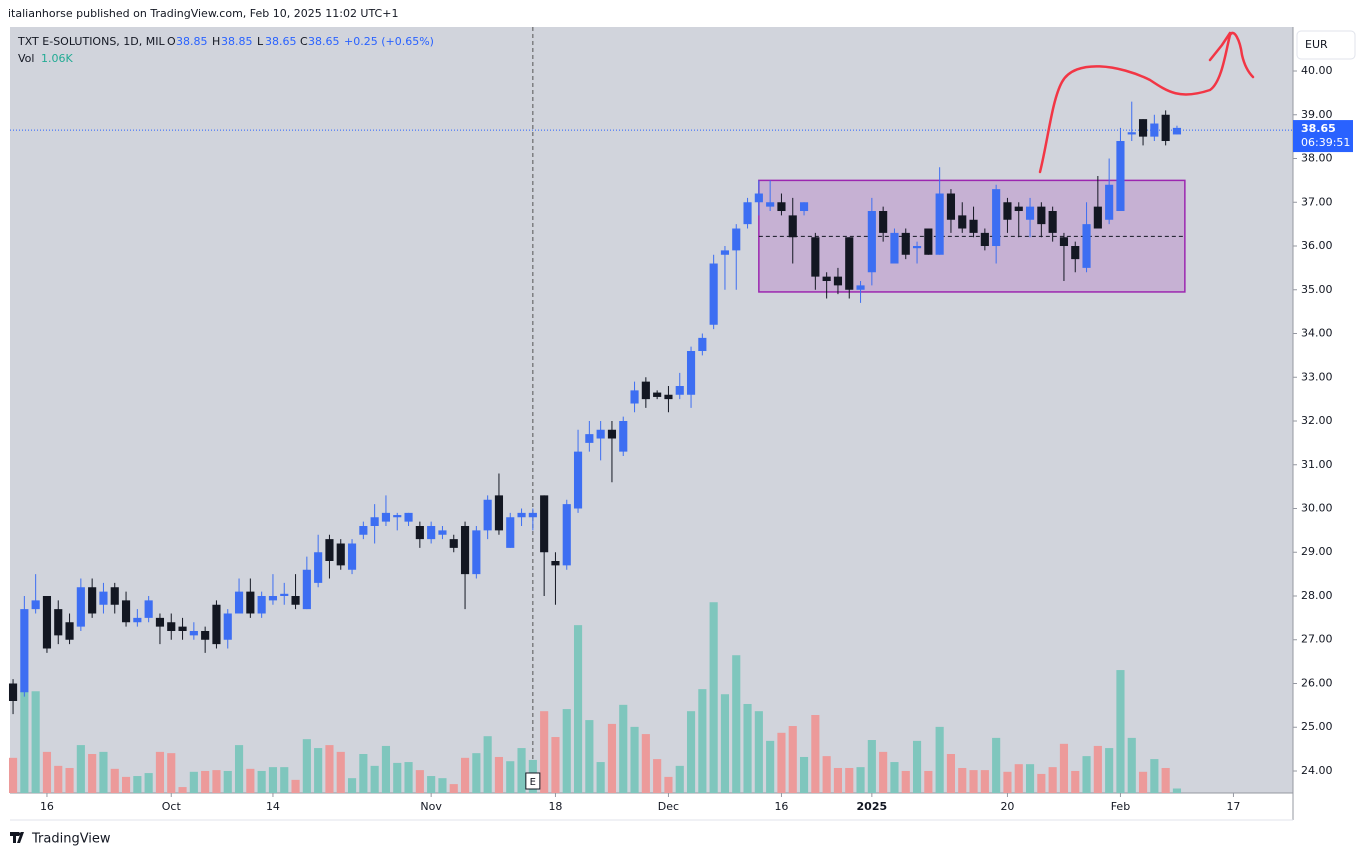 This screenshot has width=1369, height=857. What do you see at coordinates (1323, 136) in the screenshot?
I see `price-label-bg` at bounding box center [1323, 136].